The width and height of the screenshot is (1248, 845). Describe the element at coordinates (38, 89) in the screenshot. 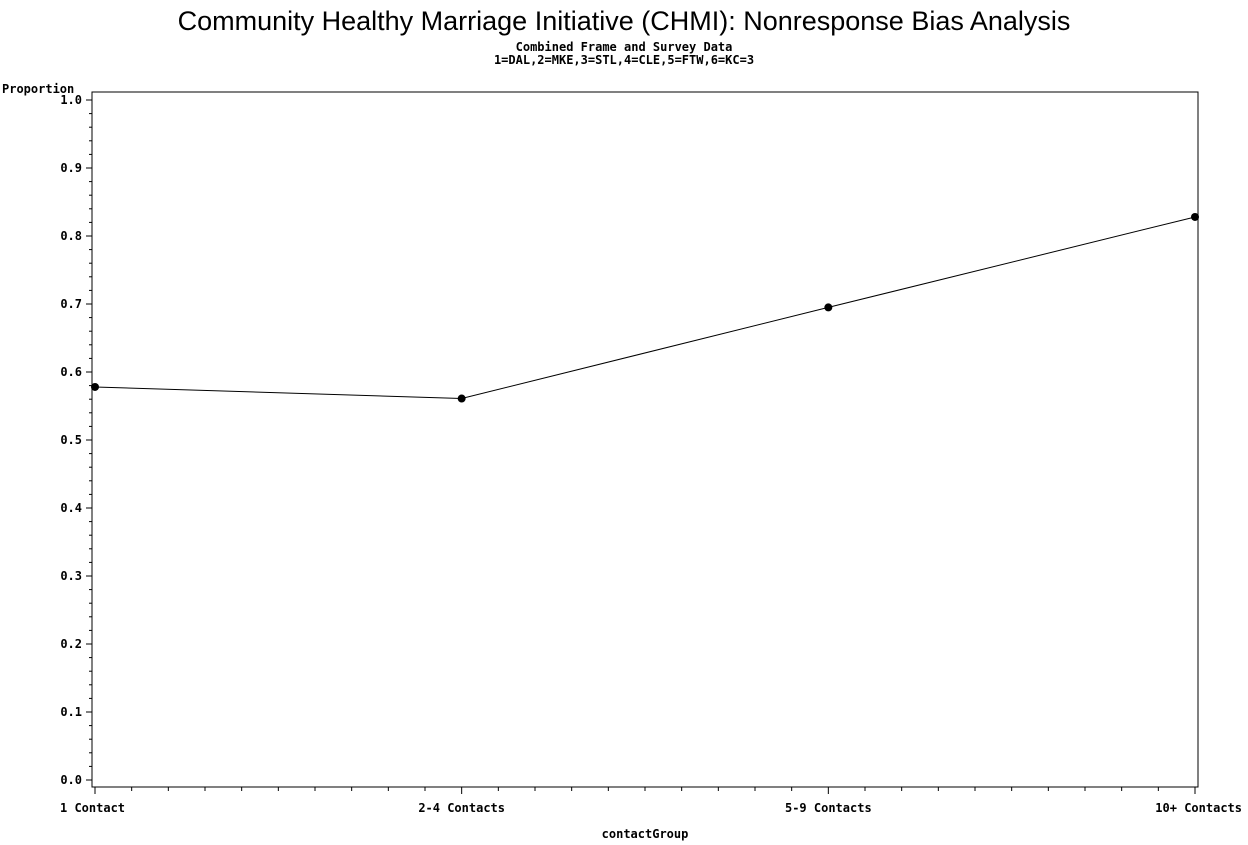

I see `y-axis-label: Proportion` at that location.